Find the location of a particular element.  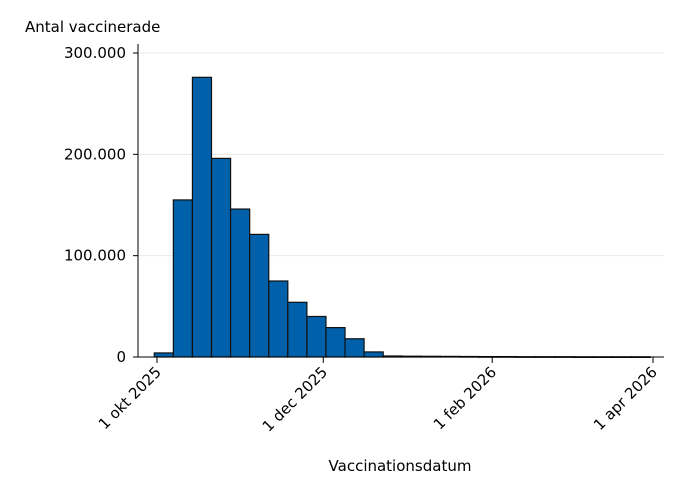

x-tick-label: 1 dec 2025 is located at coordinates (295, 399).